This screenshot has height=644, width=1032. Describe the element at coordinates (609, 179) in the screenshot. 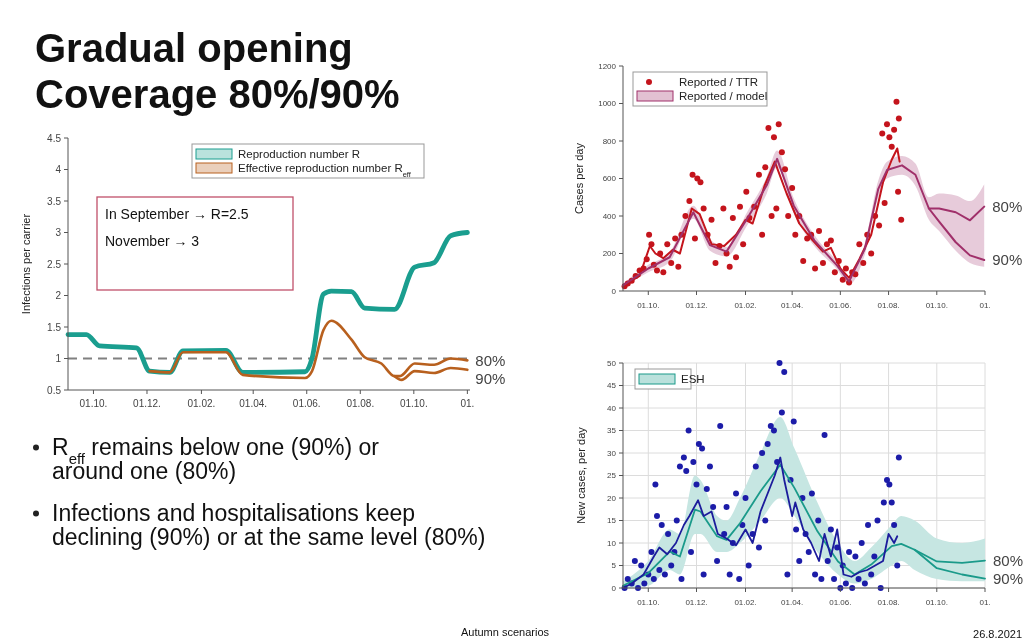

I see `y-tick-label: 600` at that location.